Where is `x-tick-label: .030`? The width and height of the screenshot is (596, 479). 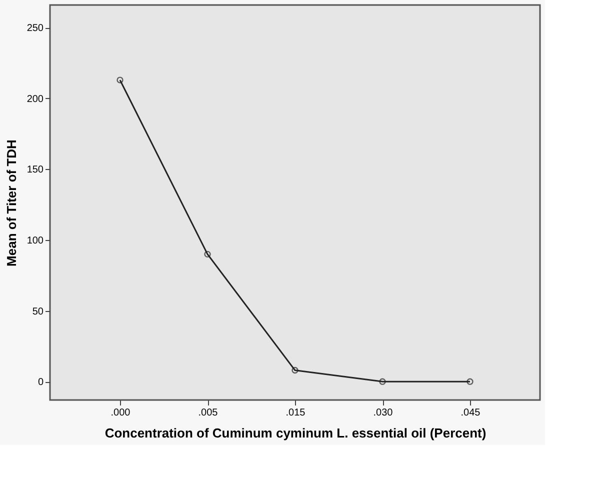
x-tick-label: .030 is located at coordinates (383, 413).